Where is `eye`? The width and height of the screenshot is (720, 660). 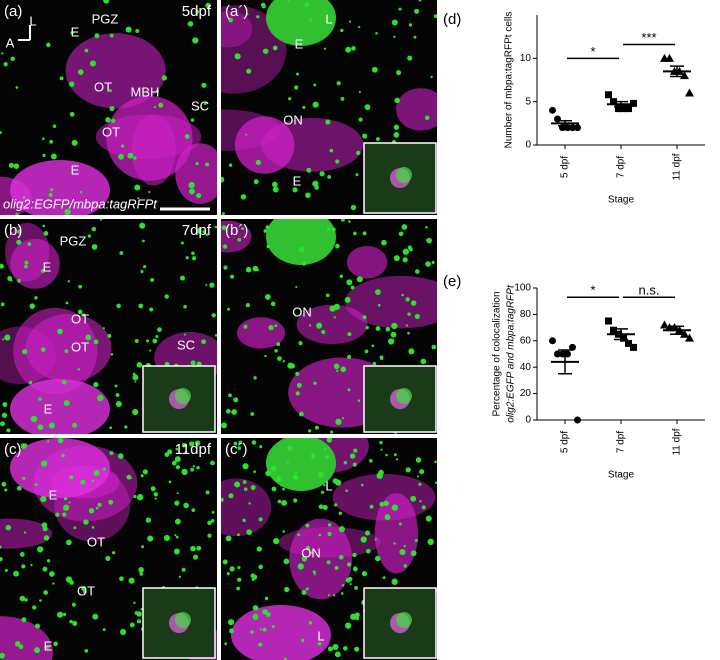
eye is located at coordinates (60, 187).